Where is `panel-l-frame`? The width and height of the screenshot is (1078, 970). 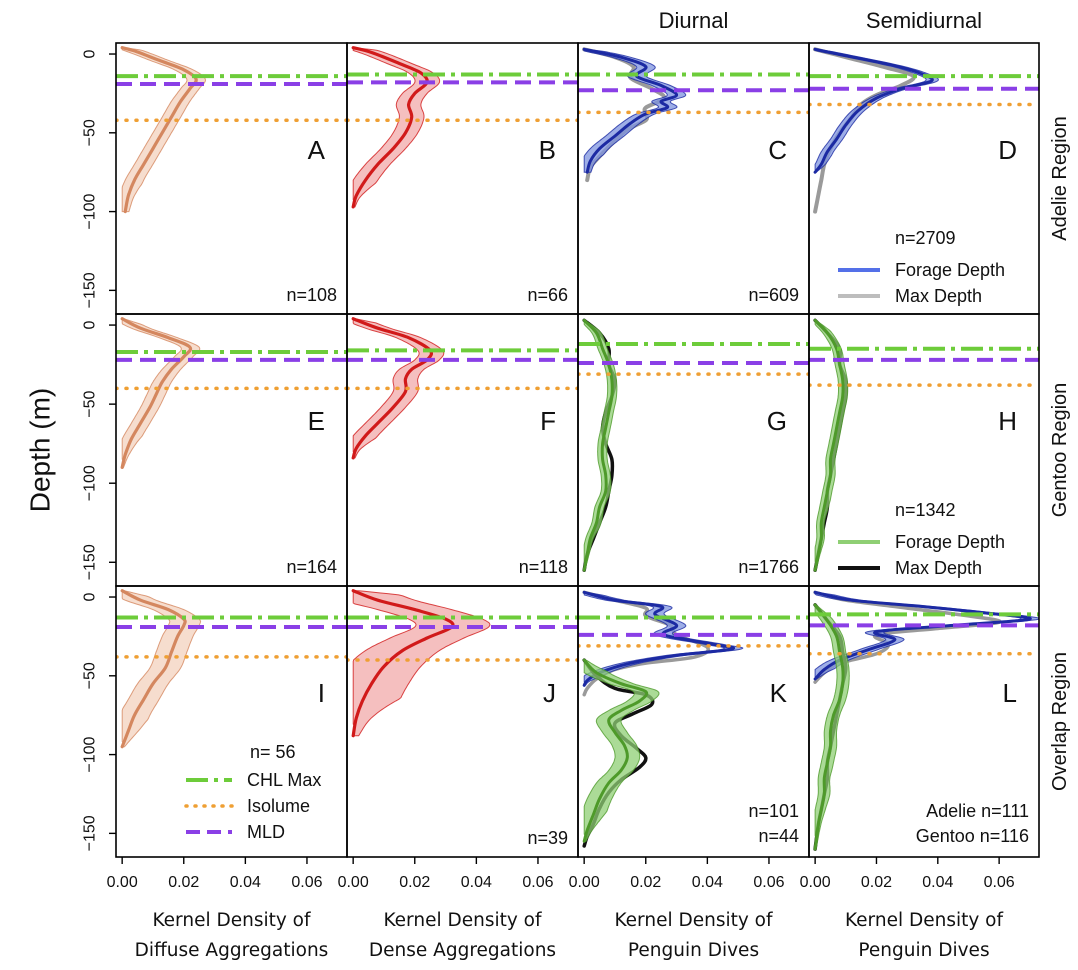 panel-l-frame is located at coordinates (924, 721).